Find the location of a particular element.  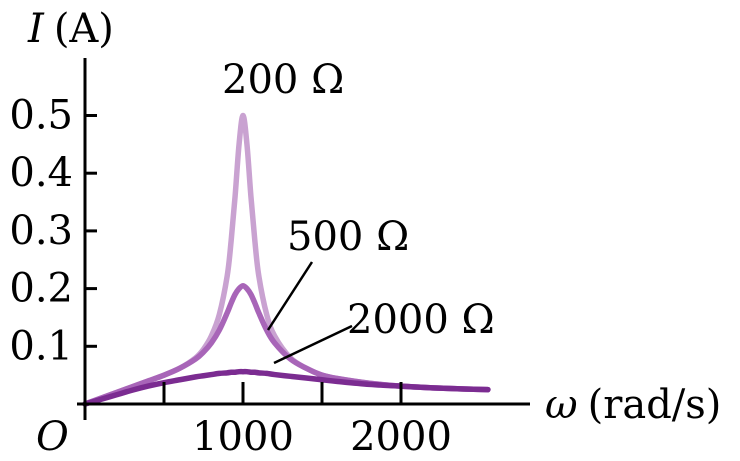

leader-line-500-ohm is located at coordinates (290, 296).